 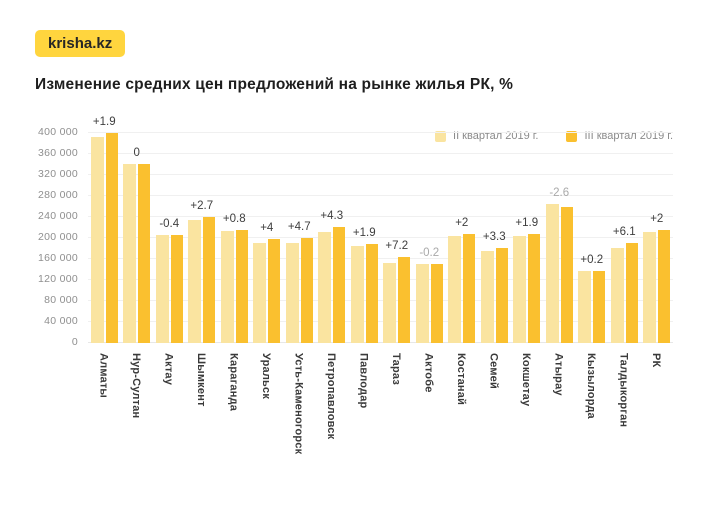 I want to click on y-tick-label: 280 000, so click(x=57, y=194).